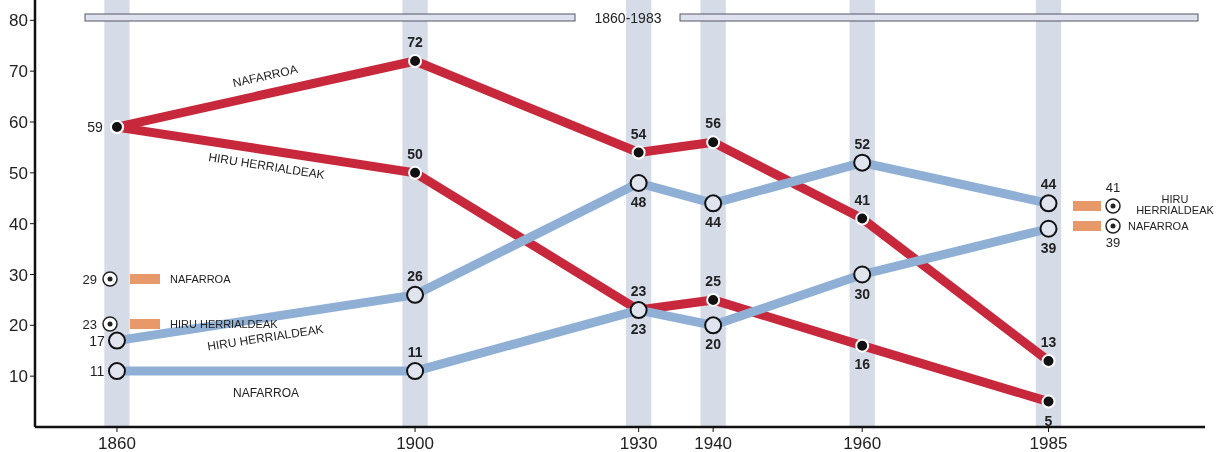  What do you see at coordinates (713, 280) in the screenshot?
I see `data-label: 25` at bounding box center [713, 280].